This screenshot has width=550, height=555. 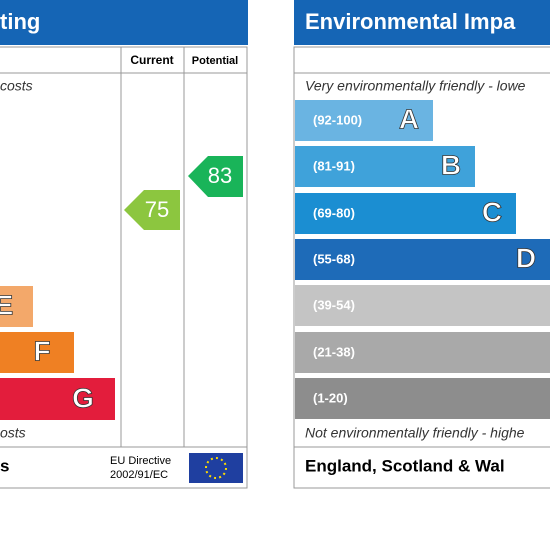 What do you see at coordinates (216, 468) in the screenshot?
I see `eu-stars` at bounding box center [216, 468].